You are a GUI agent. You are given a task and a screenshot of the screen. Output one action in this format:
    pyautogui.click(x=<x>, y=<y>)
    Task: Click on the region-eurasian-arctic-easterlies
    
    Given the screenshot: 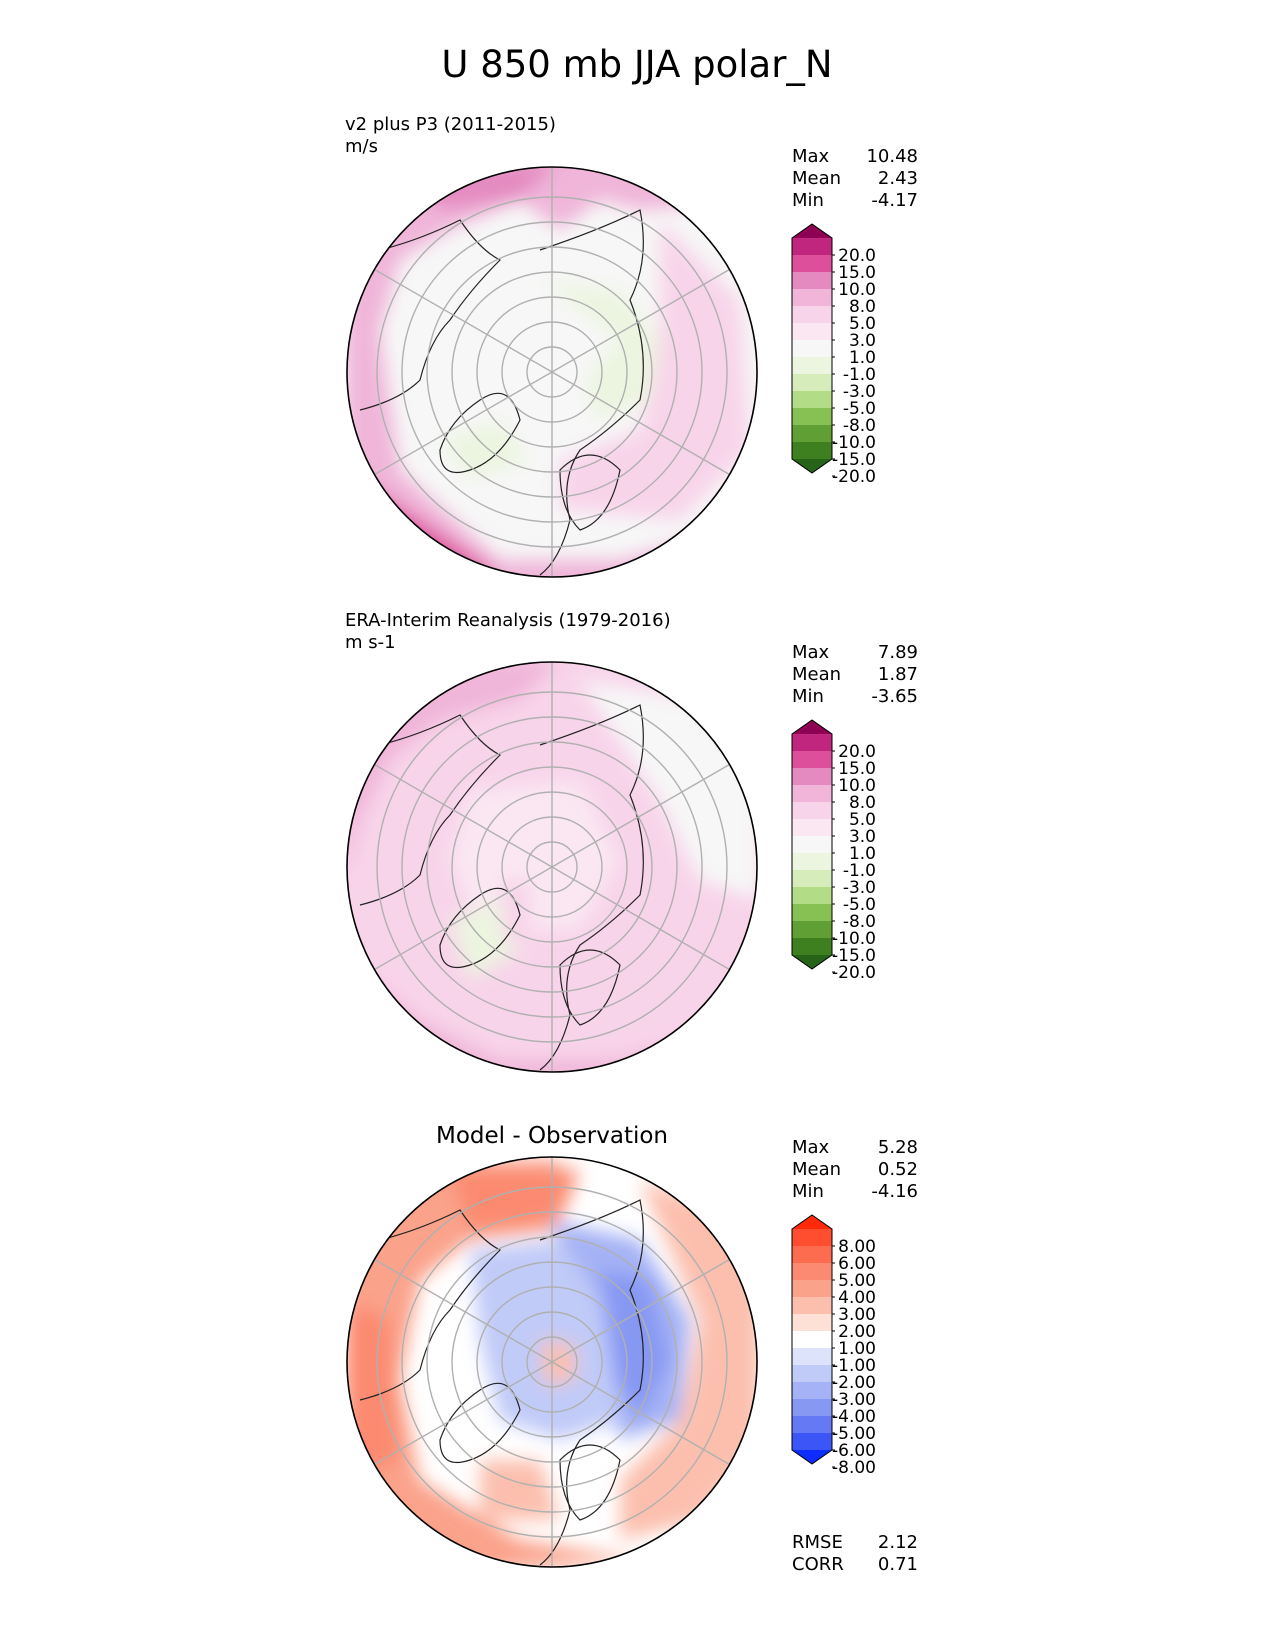 What is the action you would take?
    pyautogui.click(x=600, y=350)
    